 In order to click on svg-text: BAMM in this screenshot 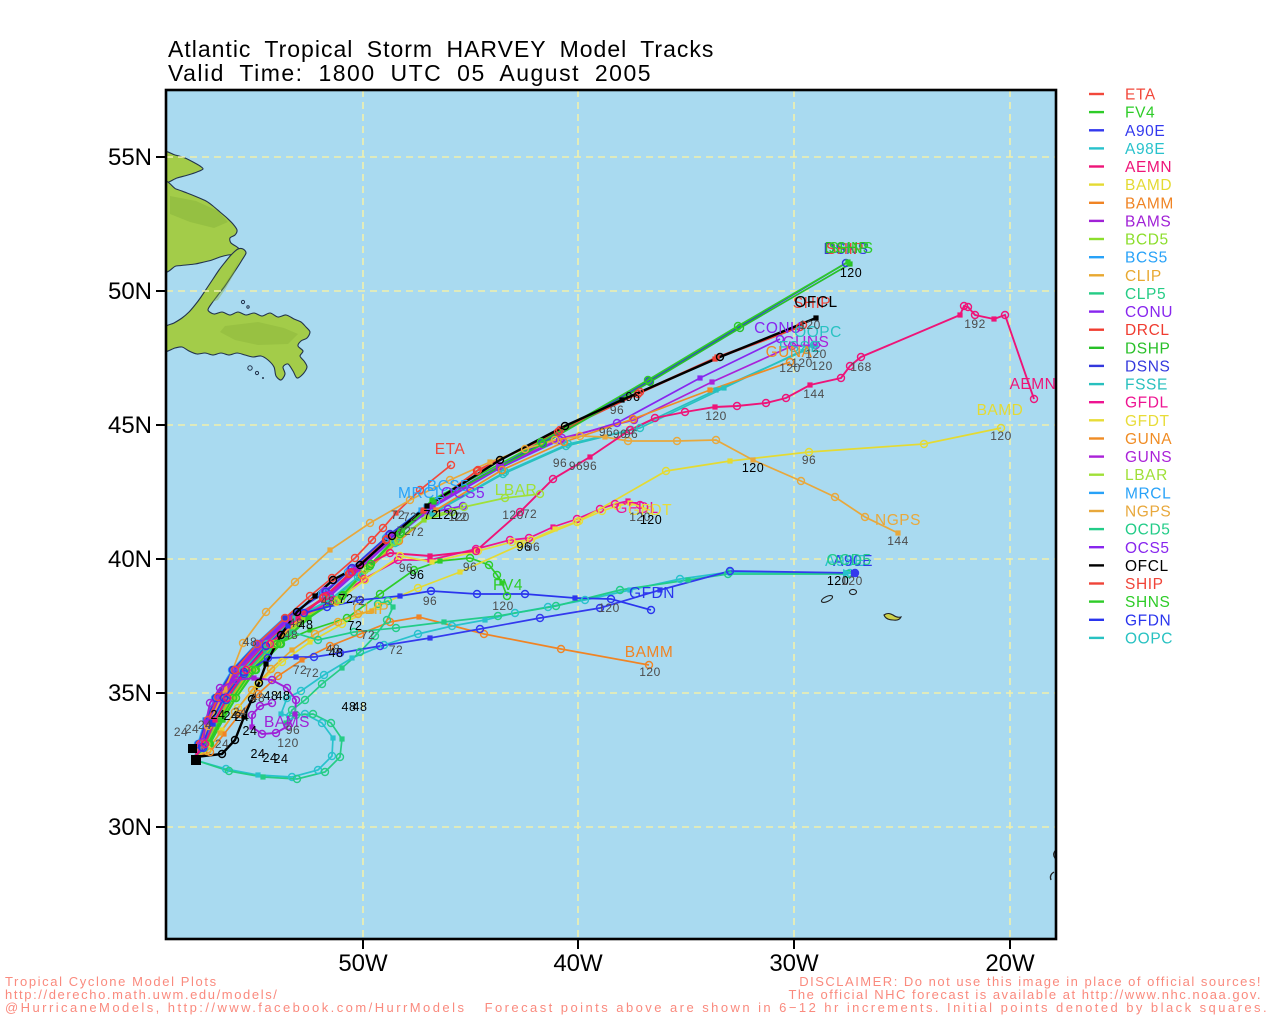, I will do `click(1149, 203)`.